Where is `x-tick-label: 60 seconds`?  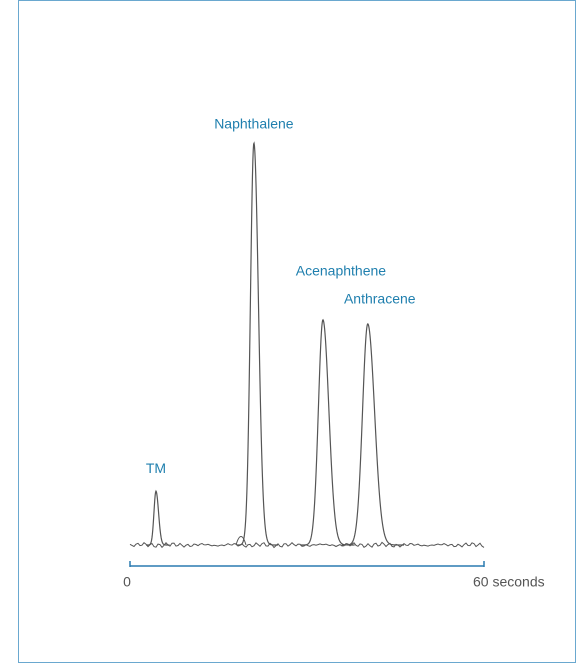
x-tick-label: 60 seconds is located at coordinates (509, 582).